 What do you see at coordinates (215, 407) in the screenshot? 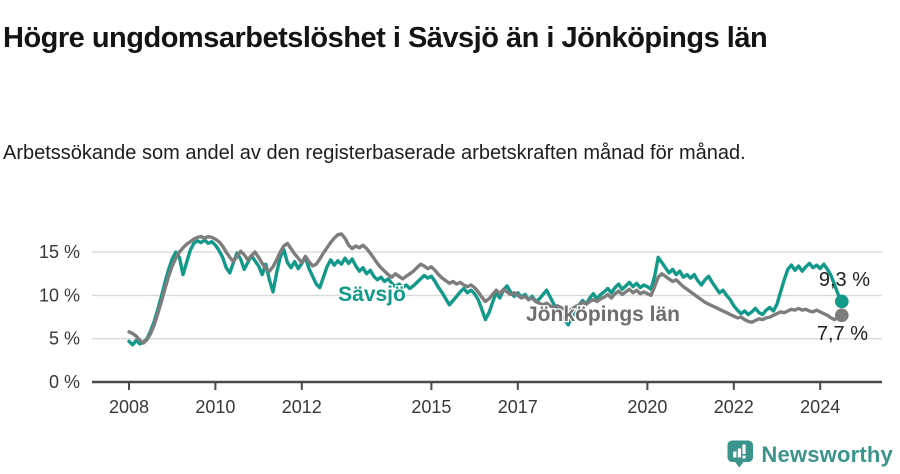
I see `x-tick-label: 2010` at bounding box center [215, 407].